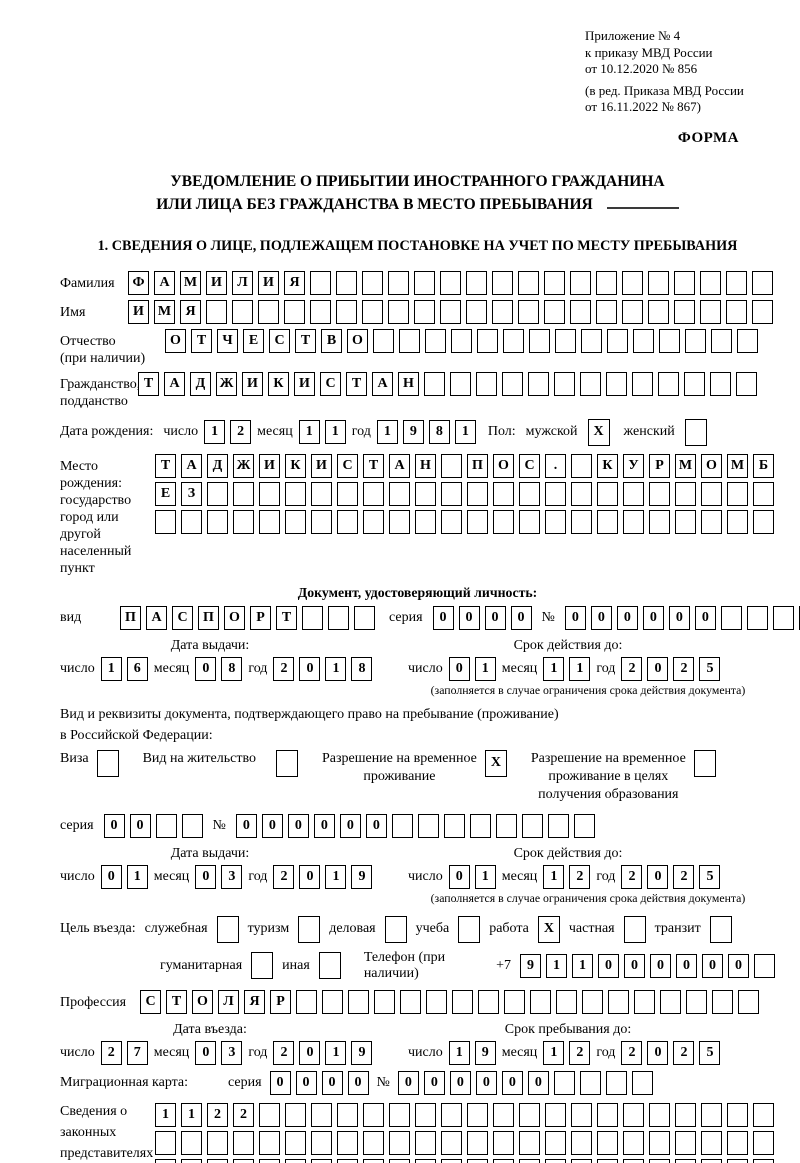  What do you see at coordinates (260, 617) in the screenshot?
I see `doc-kind-cell: Р` at bounding box center [260, 617].